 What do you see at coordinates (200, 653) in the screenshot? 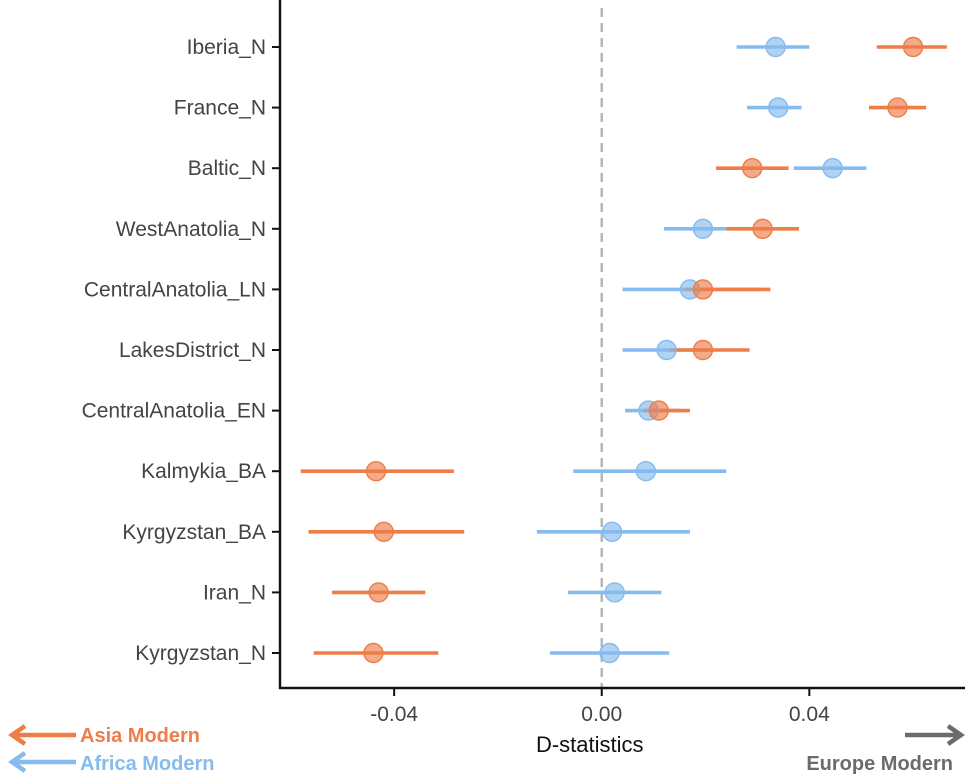
I see `category-label: Kyrgyzstan_N` at bounding box center [200, 653].